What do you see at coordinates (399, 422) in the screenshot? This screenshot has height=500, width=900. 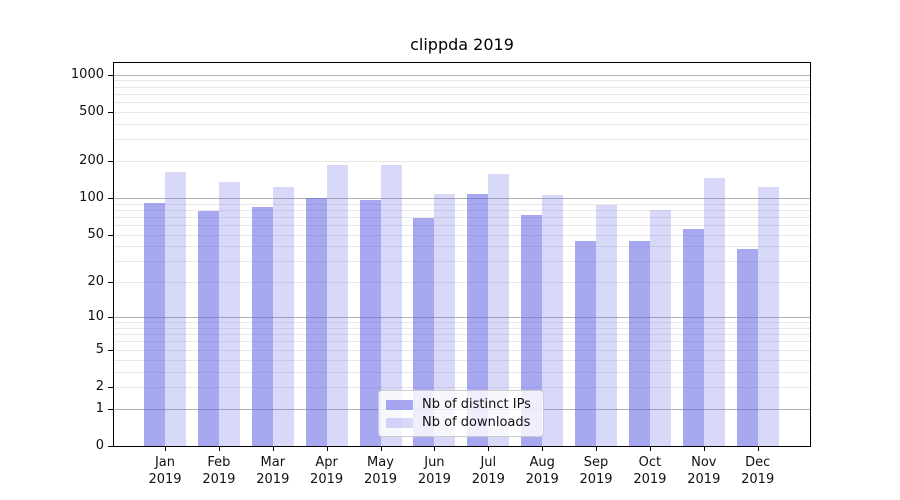 I see `legend-swatch-downloads` at bounding box center [399, 422].